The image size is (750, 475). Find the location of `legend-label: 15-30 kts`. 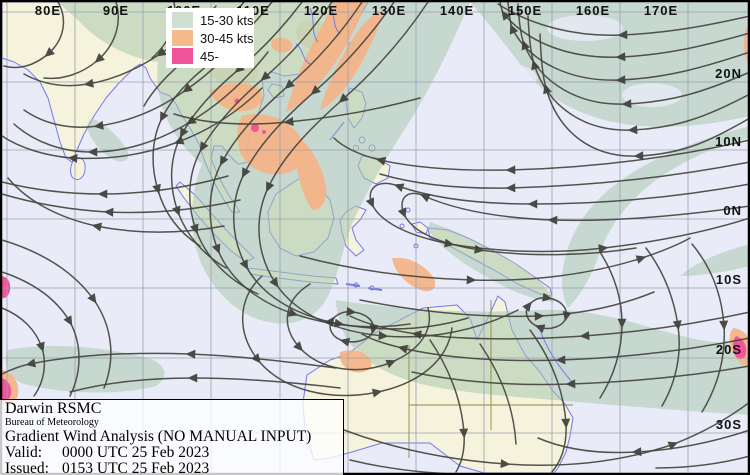

legend-label: 15-30 kts is located at coordinates (227, 20).